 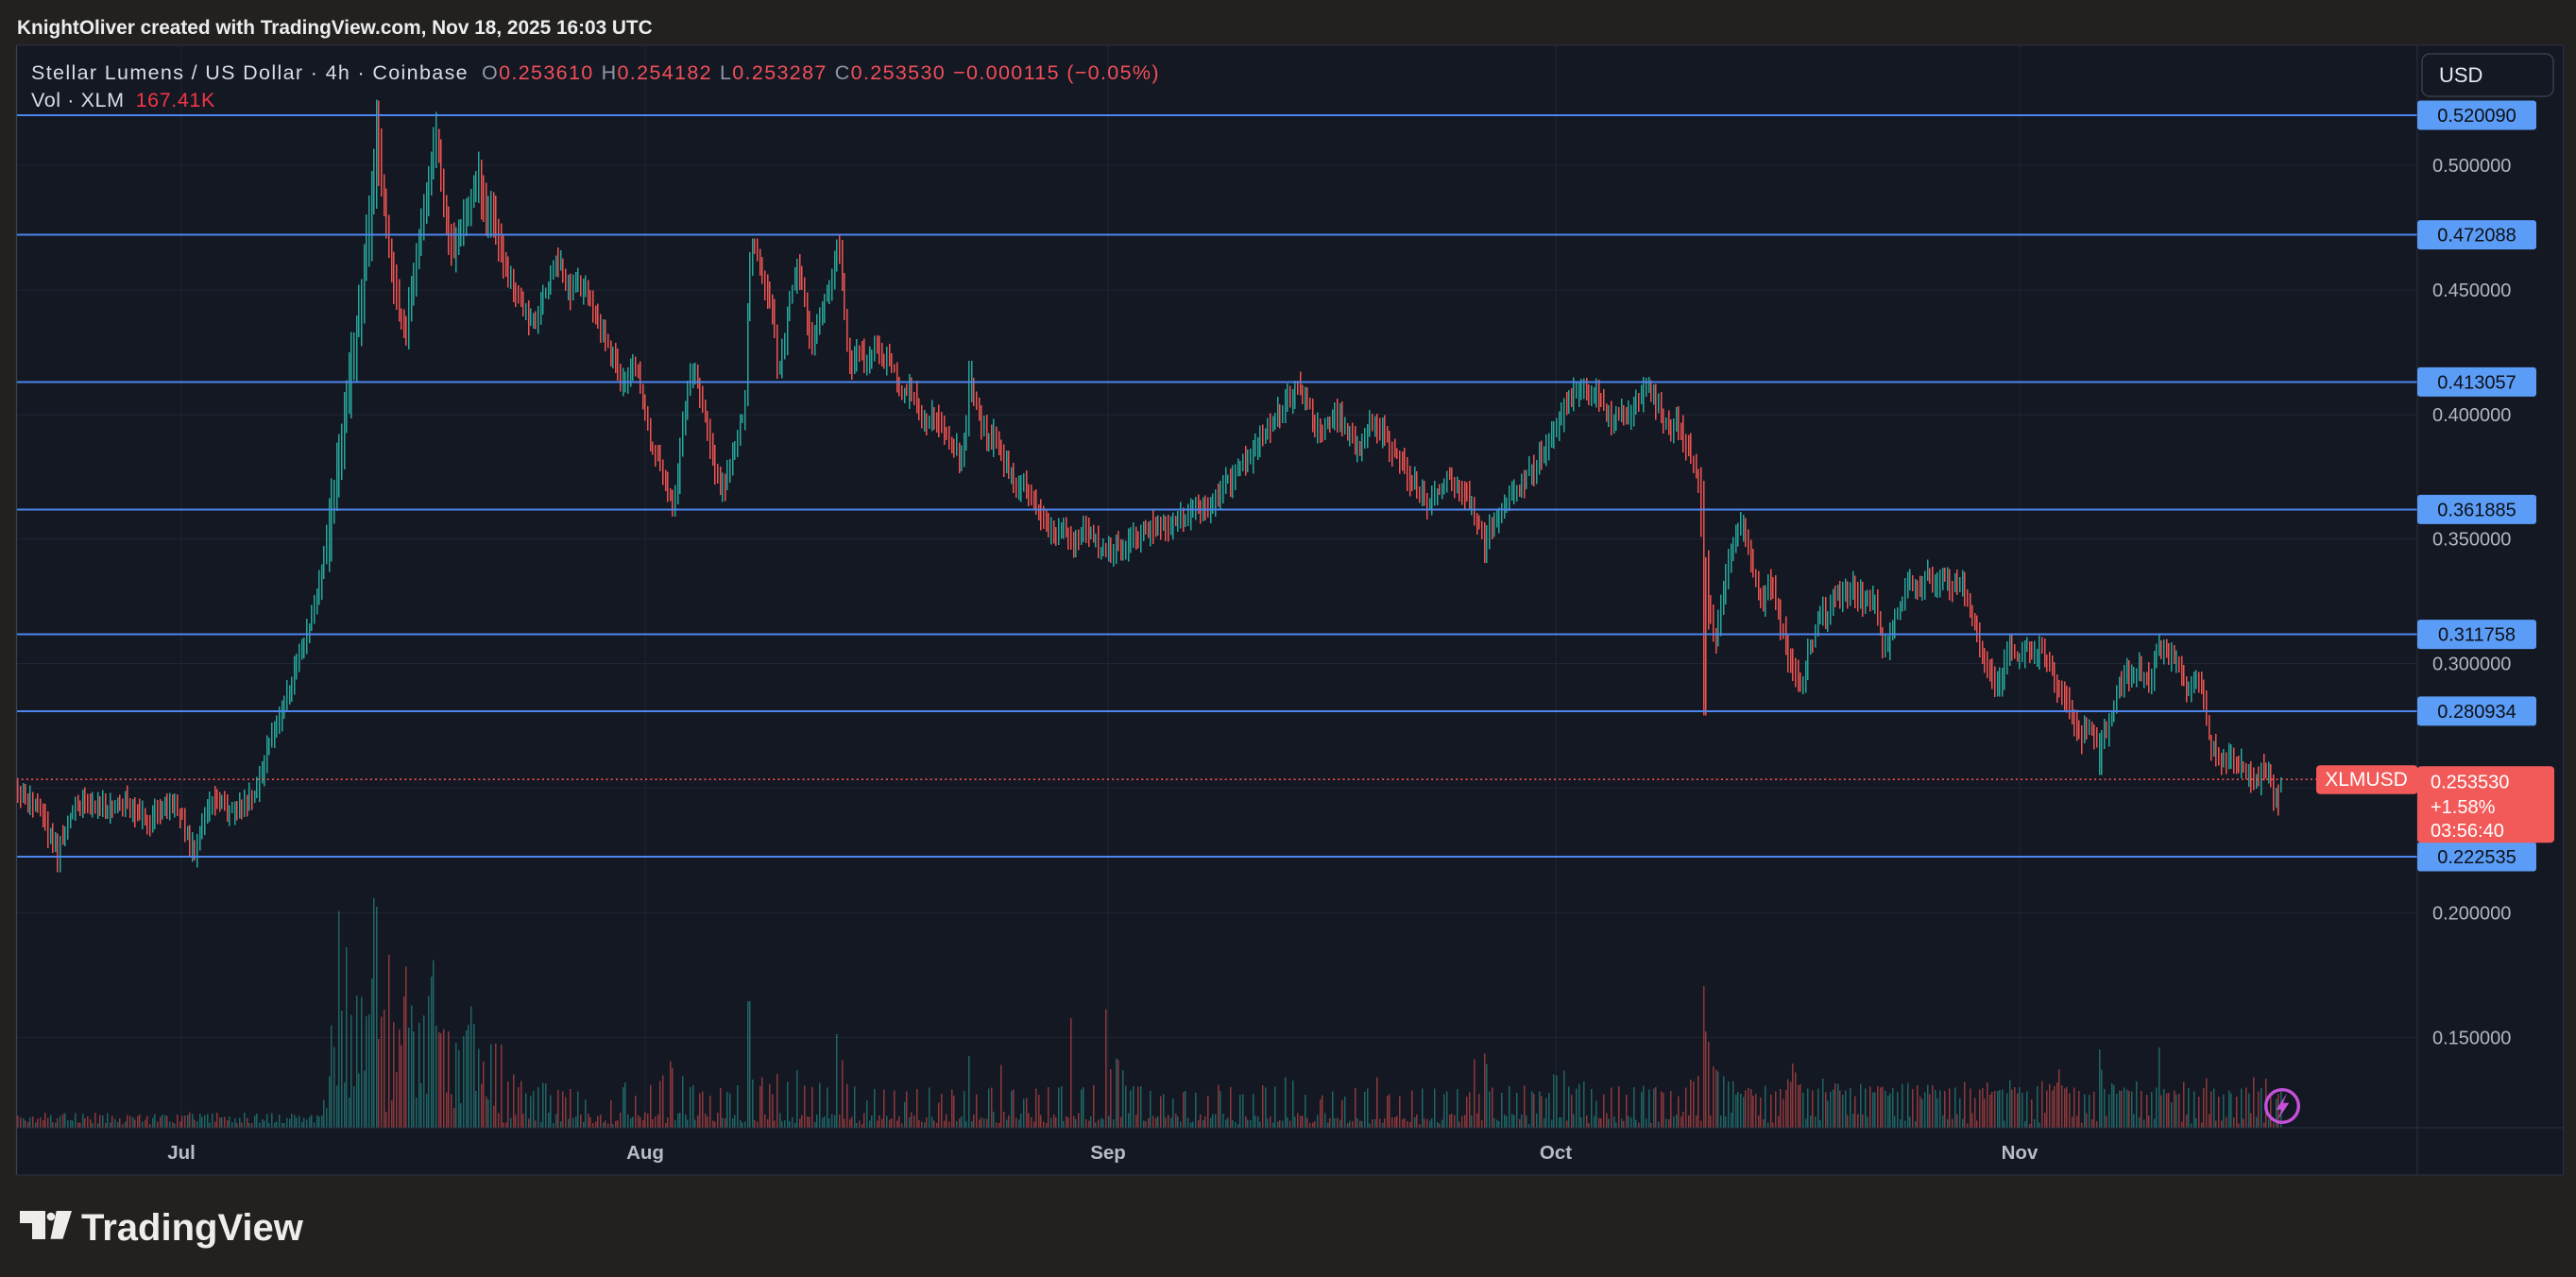 What do you see at coordinates (2471, 914) in the screenshot?
I see `svg-text: 0.200000` at bounding box center [2471, 914].